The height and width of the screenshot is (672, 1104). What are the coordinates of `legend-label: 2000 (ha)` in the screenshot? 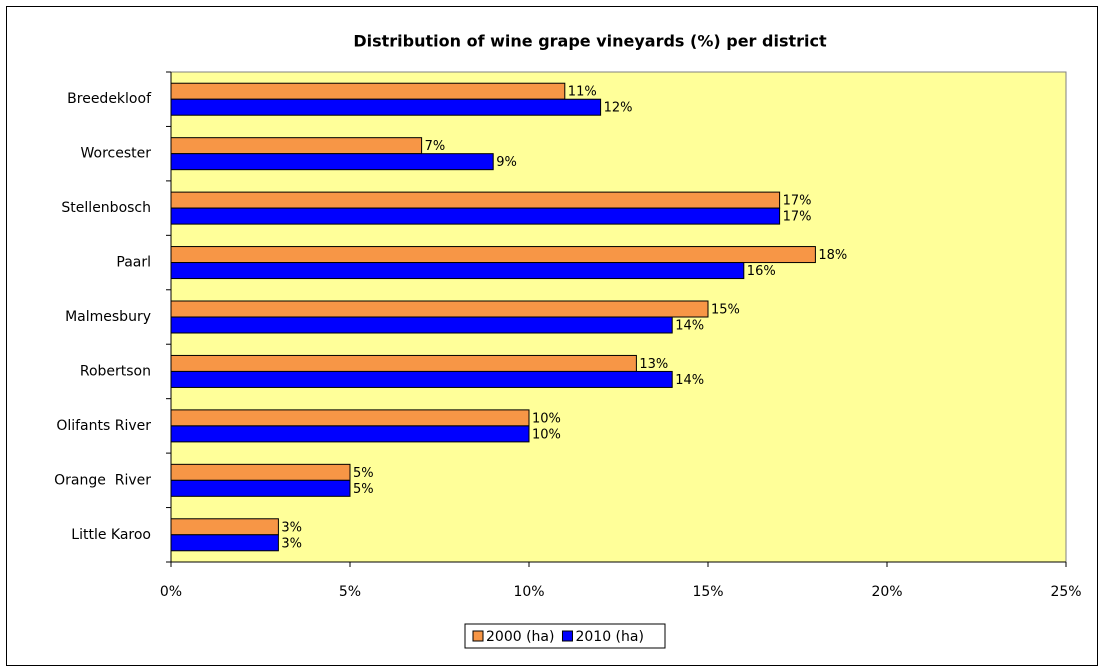 It's located at (520, 637).